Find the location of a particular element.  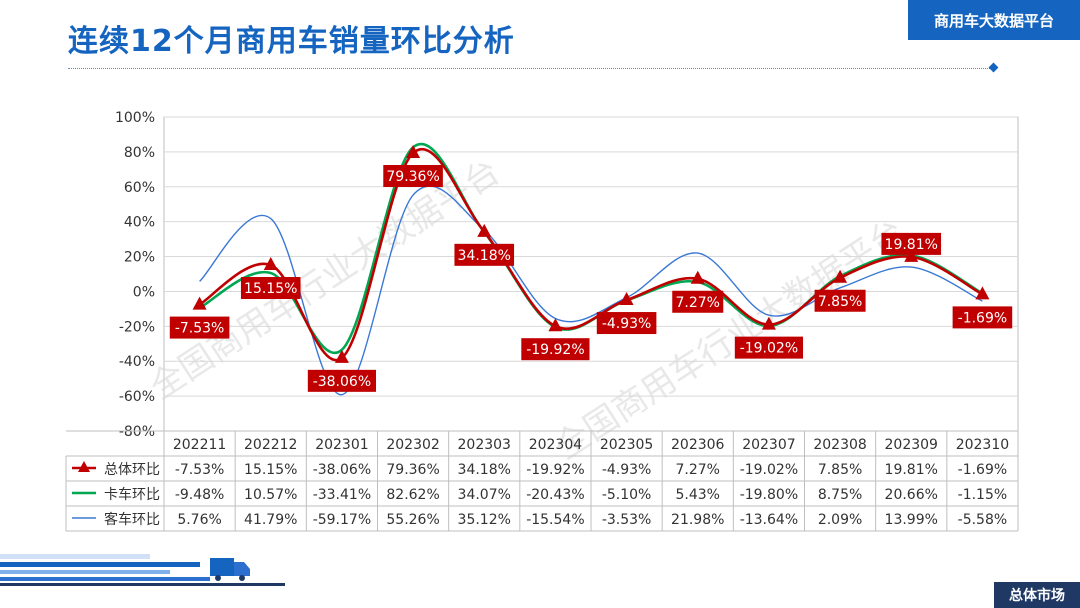

table-cell: 19.81% is located at coordinates (911, 470).